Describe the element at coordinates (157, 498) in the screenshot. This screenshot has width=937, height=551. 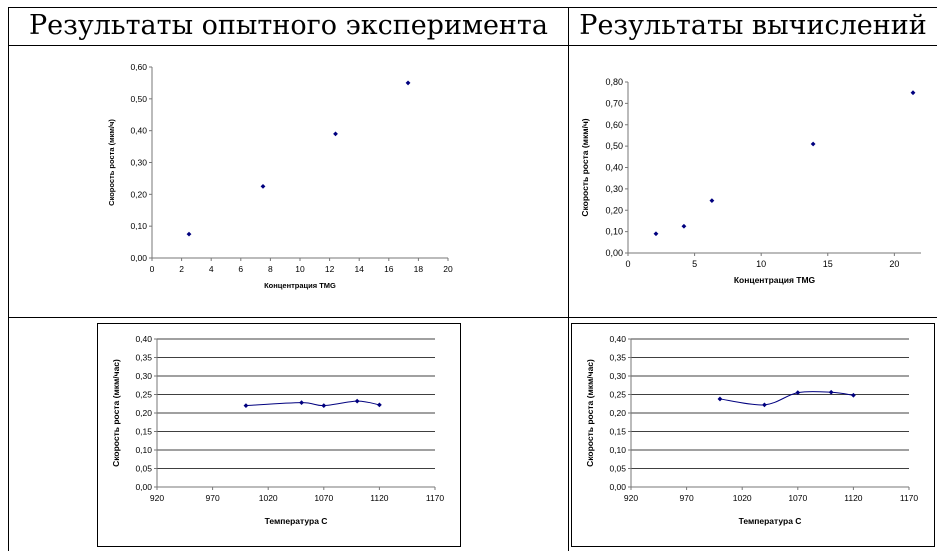
I see `x-tick-label: 920` at that location.